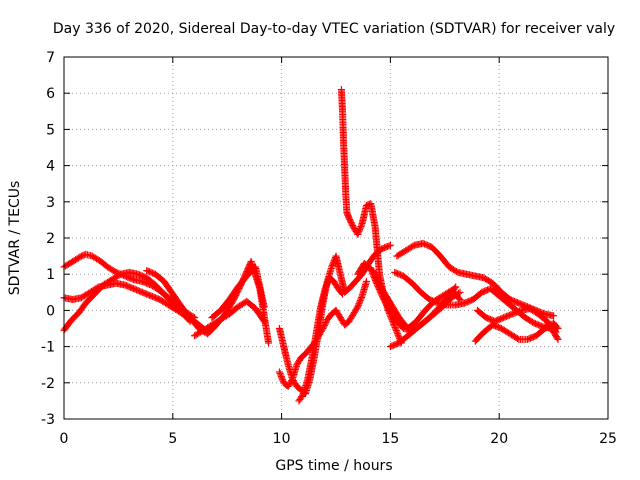 Image resolution: width=640 pixels, height=480 pixels. I want to click on x-axis-label: GPS time / hours, so click(333, 466).